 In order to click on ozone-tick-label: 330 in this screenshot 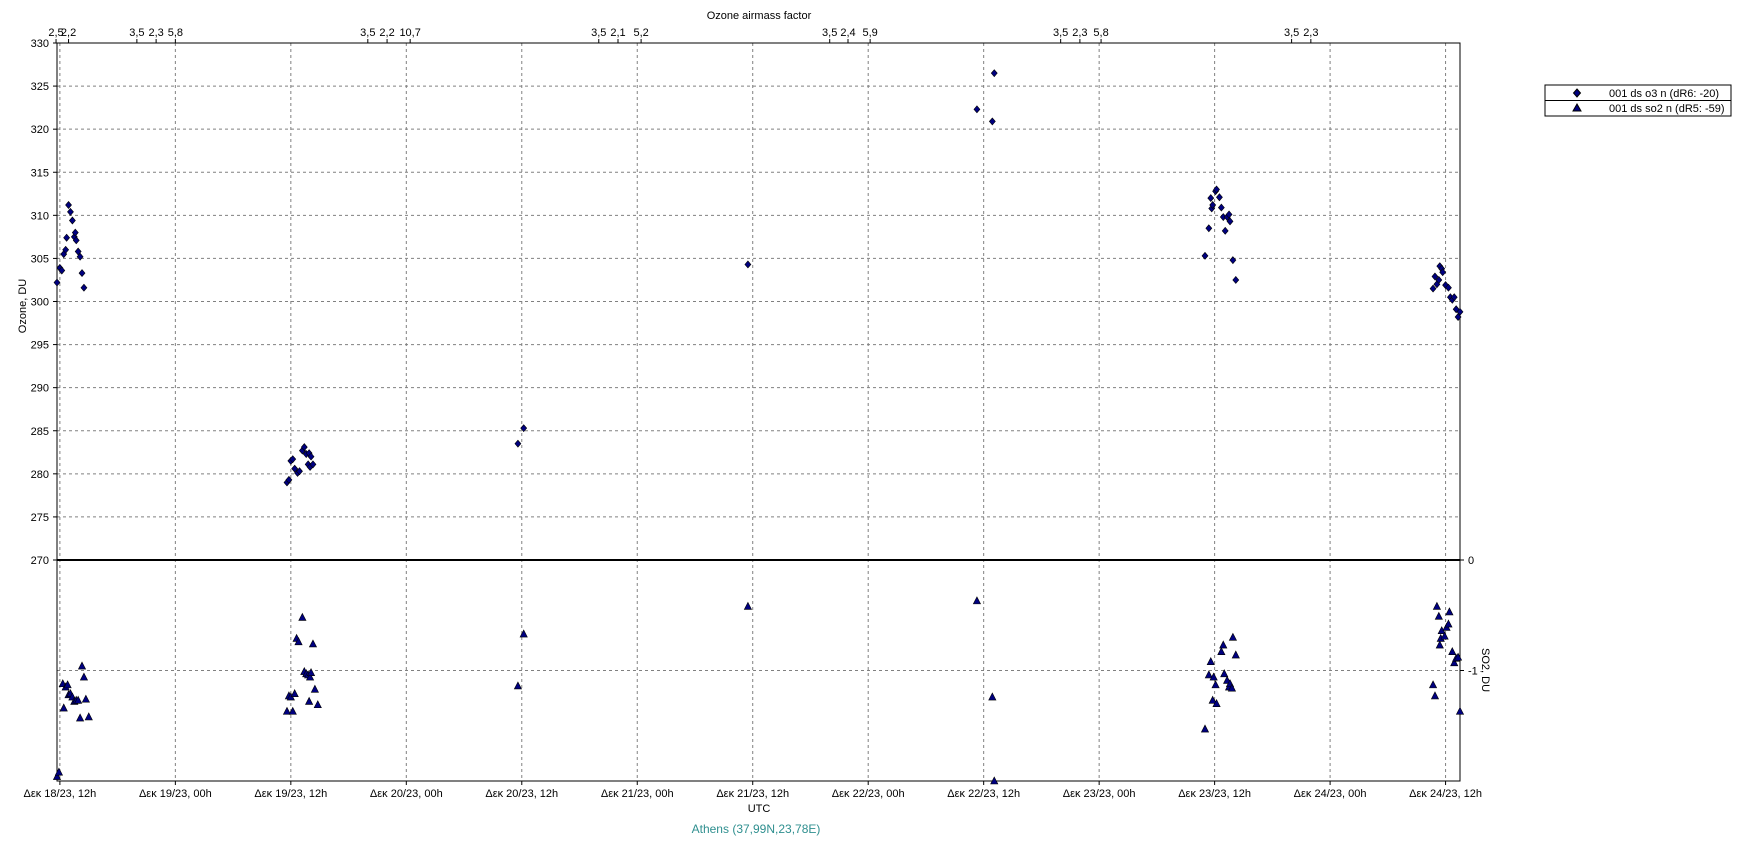, I will do `click(40, 44)`.